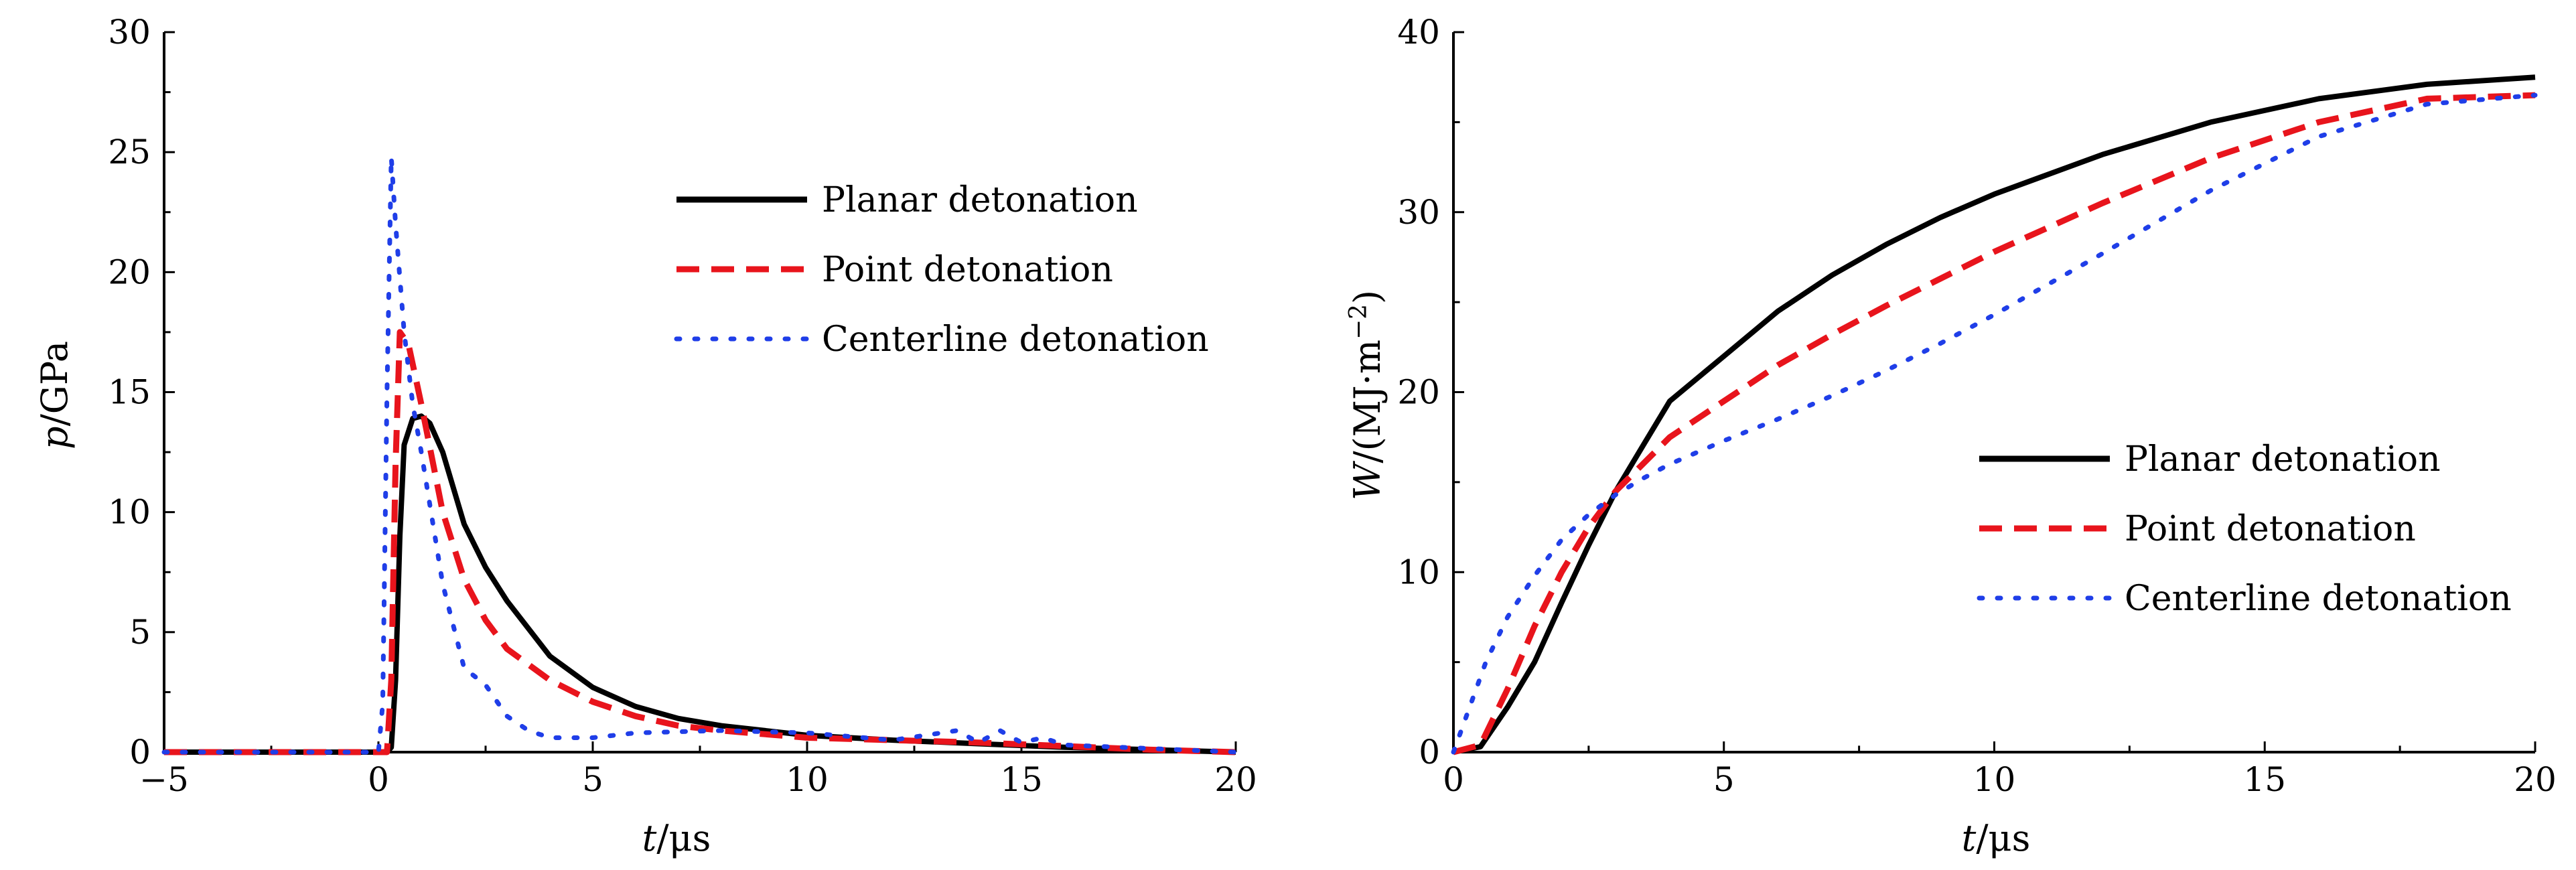  What do you see at coordinates (1418, 392) in the screenshot?
I see `work-y-tick-label: 20` at bounding box center [1418, 392].